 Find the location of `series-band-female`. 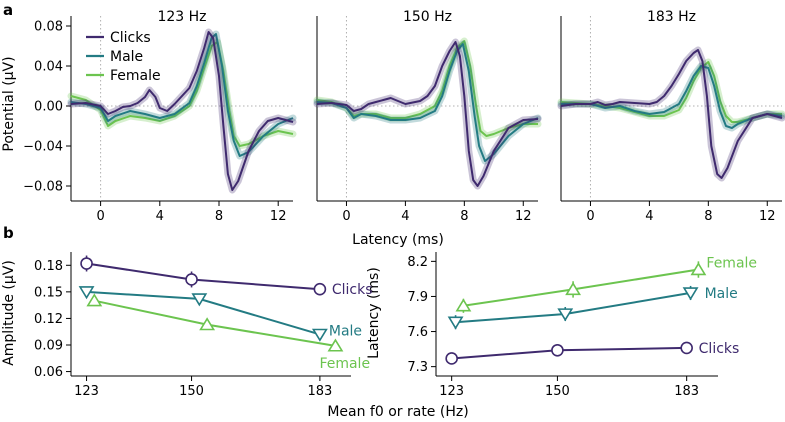

series-band-female is located at coordinates (427, 88).